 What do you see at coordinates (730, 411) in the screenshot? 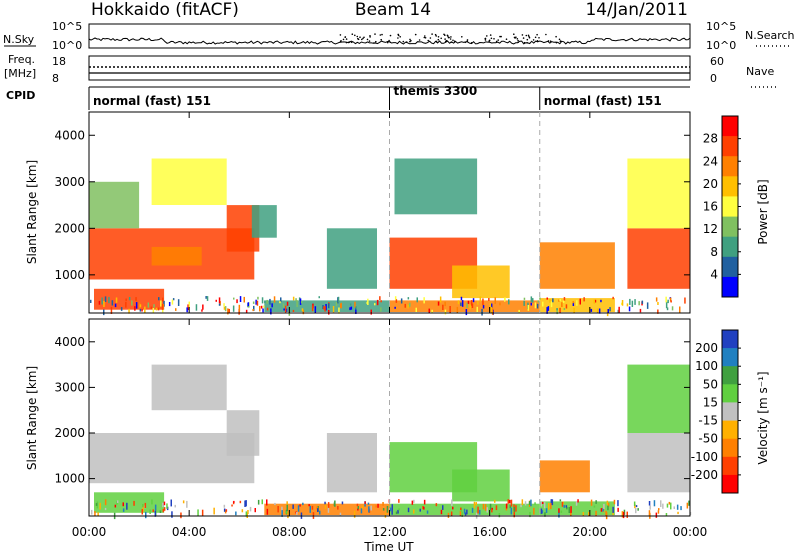
I see `colorbar-frame` at bounding box center [730, 411].